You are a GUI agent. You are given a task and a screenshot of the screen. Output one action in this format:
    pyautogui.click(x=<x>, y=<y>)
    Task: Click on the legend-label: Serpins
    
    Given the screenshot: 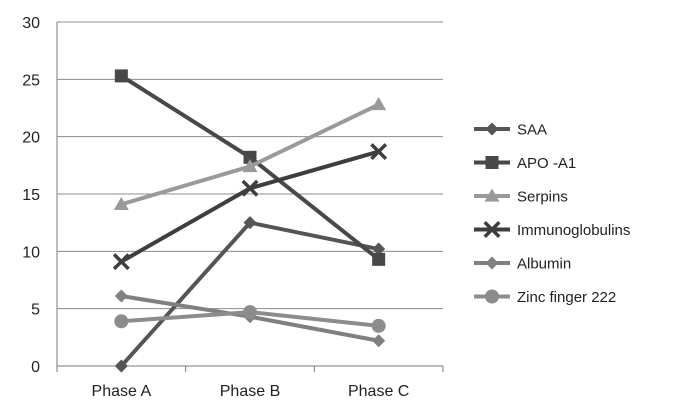 What is the action you would take?
    pyautogui.click(x=542, y=197)
    